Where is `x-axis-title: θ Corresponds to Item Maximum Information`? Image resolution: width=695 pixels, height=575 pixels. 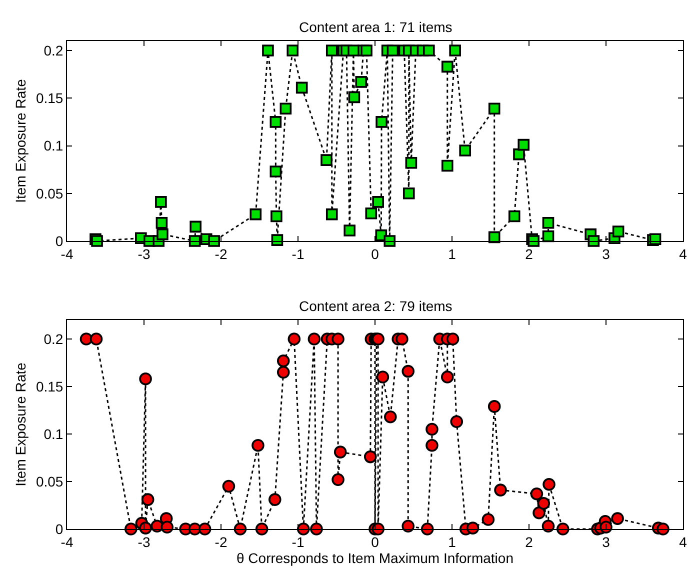
x-axis-title: θ Corresponds to Item Maximum Information is located at coordinates (375, 558).